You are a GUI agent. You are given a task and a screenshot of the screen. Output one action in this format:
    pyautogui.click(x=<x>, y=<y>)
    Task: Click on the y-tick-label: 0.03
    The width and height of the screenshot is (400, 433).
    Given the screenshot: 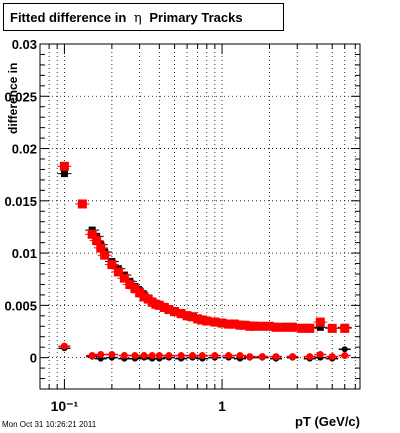 What is the action you would take?
    pyautogui.click(x=24, y=44)
    